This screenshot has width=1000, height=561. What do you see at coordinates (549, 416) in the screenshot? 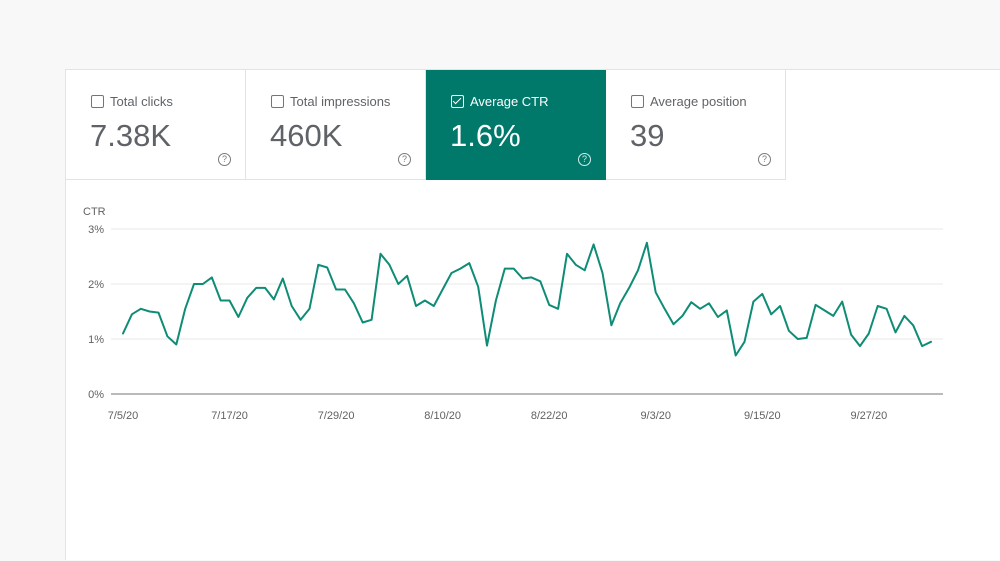
I see `x-tick-label: 8/22/20` at bounding box center [549, 416].